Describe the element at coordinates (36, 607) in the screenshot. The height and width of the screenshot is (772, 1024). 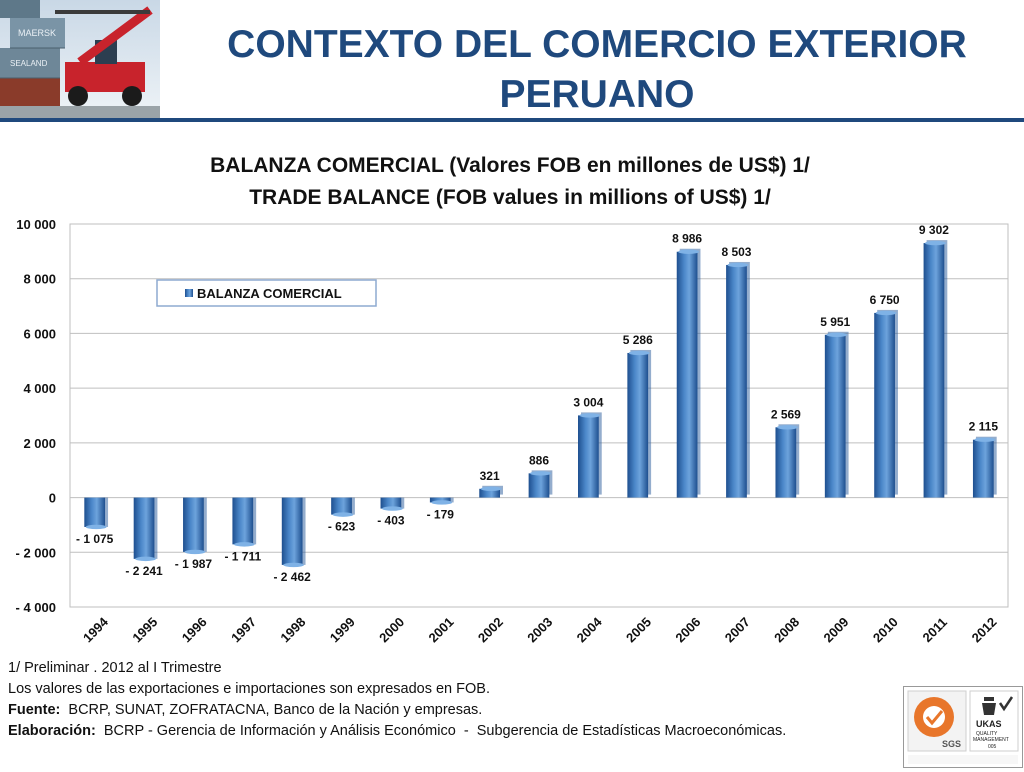
I see `y-tick-label: - 4 000` at that location.